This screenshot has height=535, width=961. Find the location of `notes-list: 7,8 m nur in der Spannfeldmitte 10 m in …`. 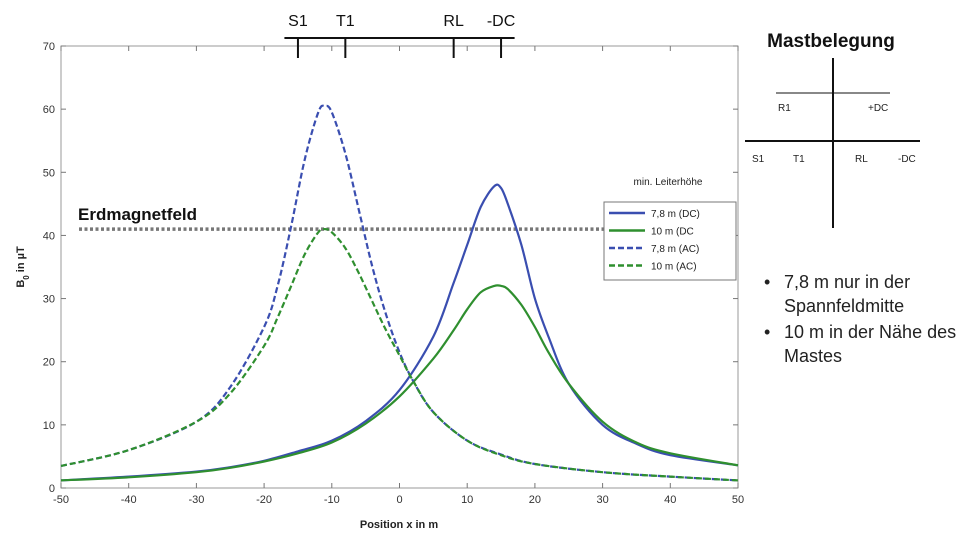

notes-list: 7,8 m nur in der Spannfeldmitte 10 m in … is located at coordinates (861, 320).